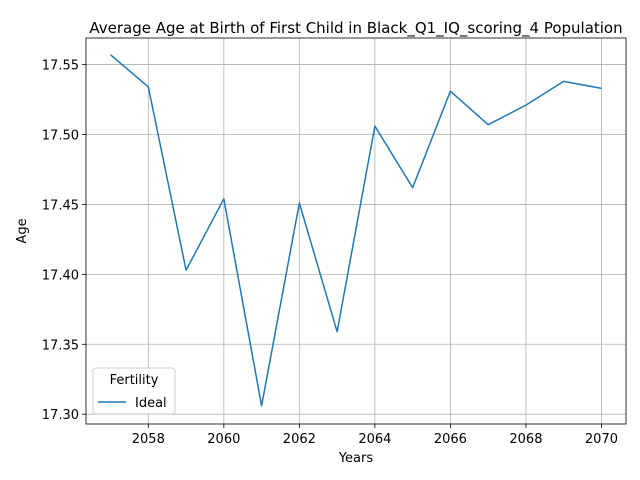  What do you see at coordinates (60, 66) in the screenshot?
I see `y-tick-label: 17.55` at bounding box center [60, 66].